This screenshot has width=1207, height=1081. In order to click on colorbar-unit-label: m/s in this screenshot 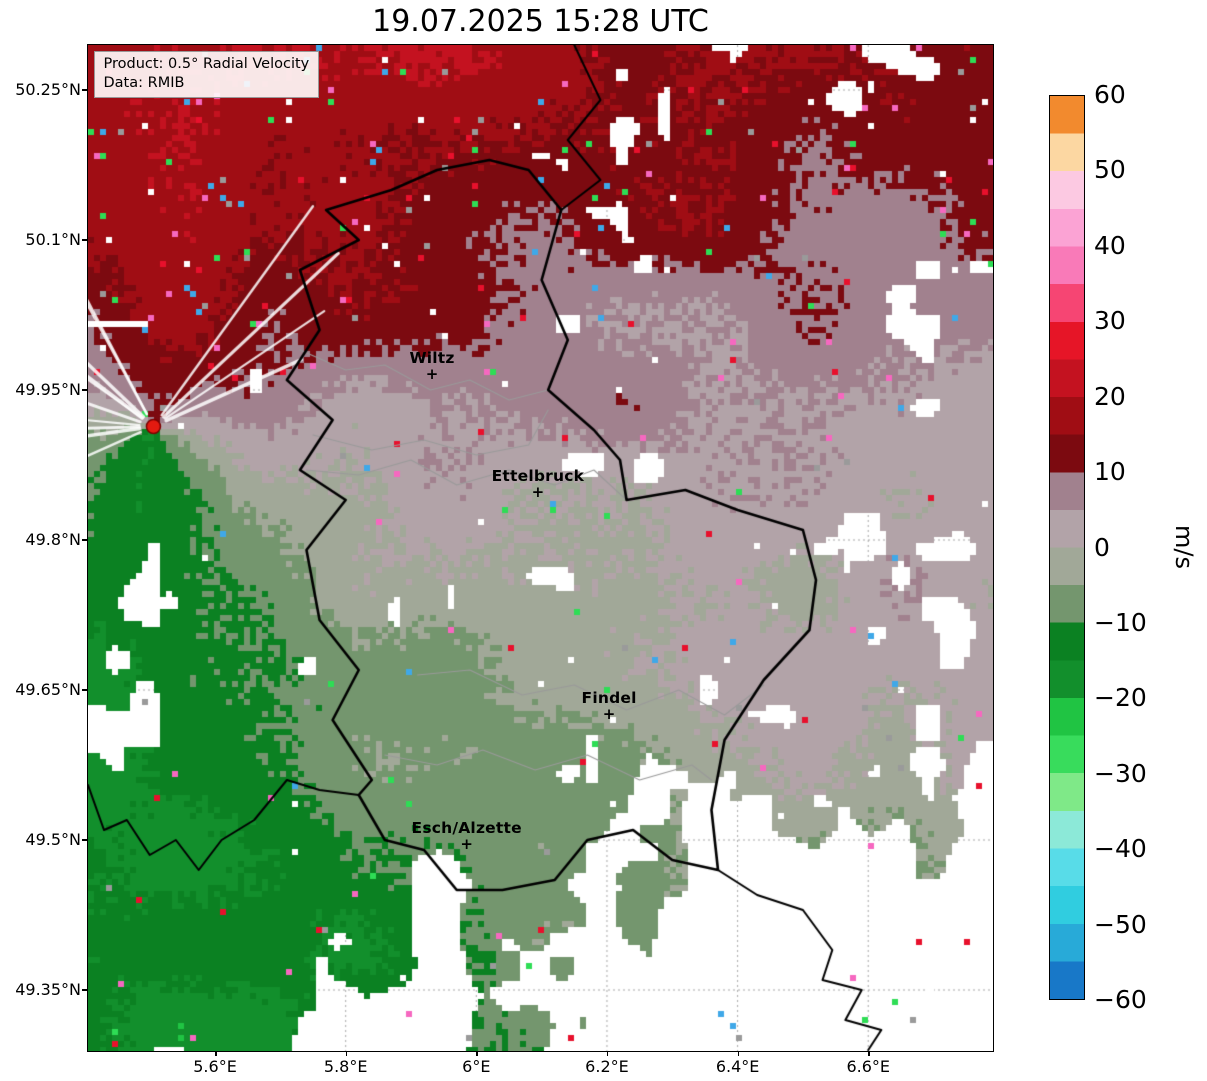, I will do `click(1184, 547)`.